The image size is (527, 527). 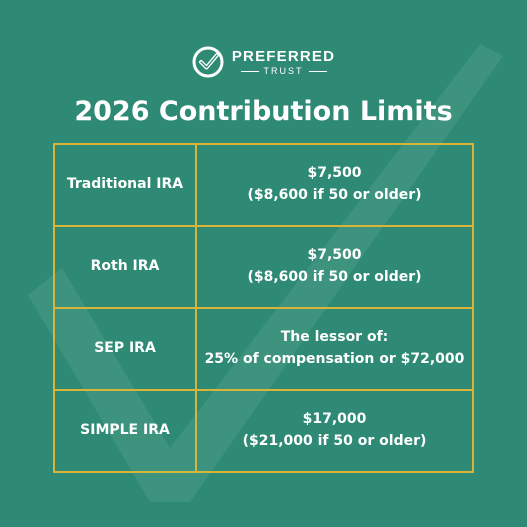 What do you see at coordinates (208, 62) in the screenshot?
I see `check-circle-icon` at bounding box center [208, 62].